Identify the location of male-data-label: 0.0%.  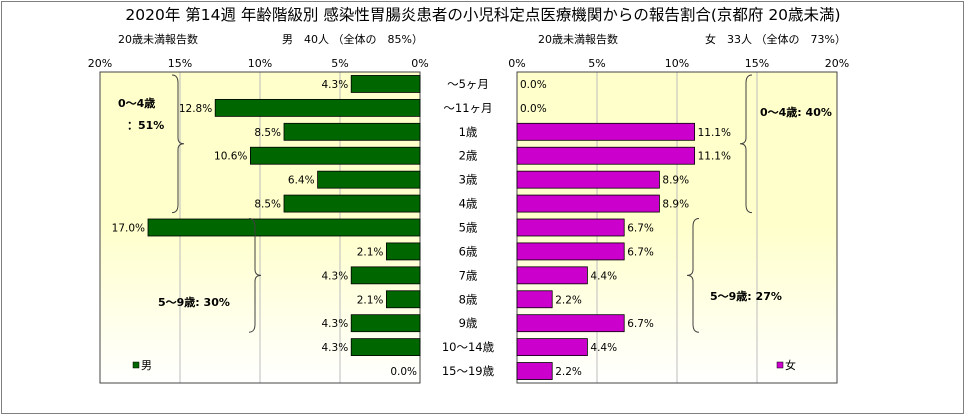
(403, 372).